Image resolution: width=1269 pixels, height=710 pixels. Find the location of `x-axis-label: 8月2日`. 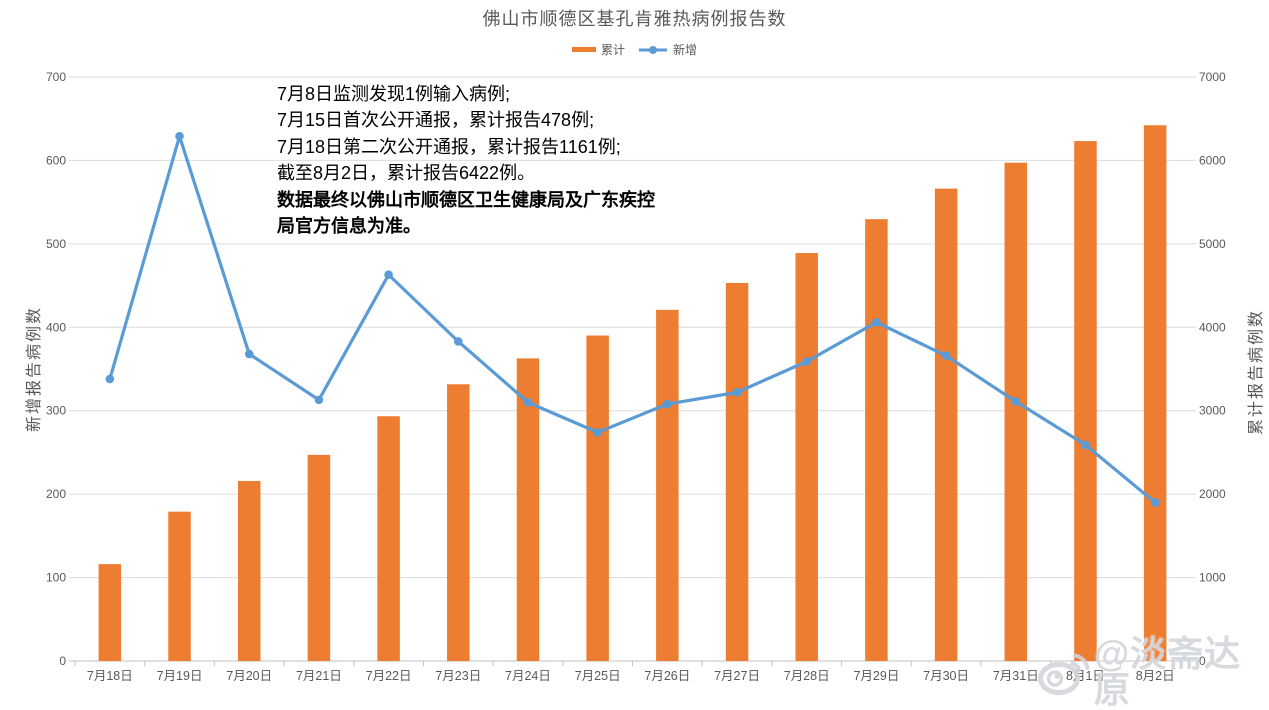

x-axis-label: 8月2日 is located at coordinates (1155, 676).